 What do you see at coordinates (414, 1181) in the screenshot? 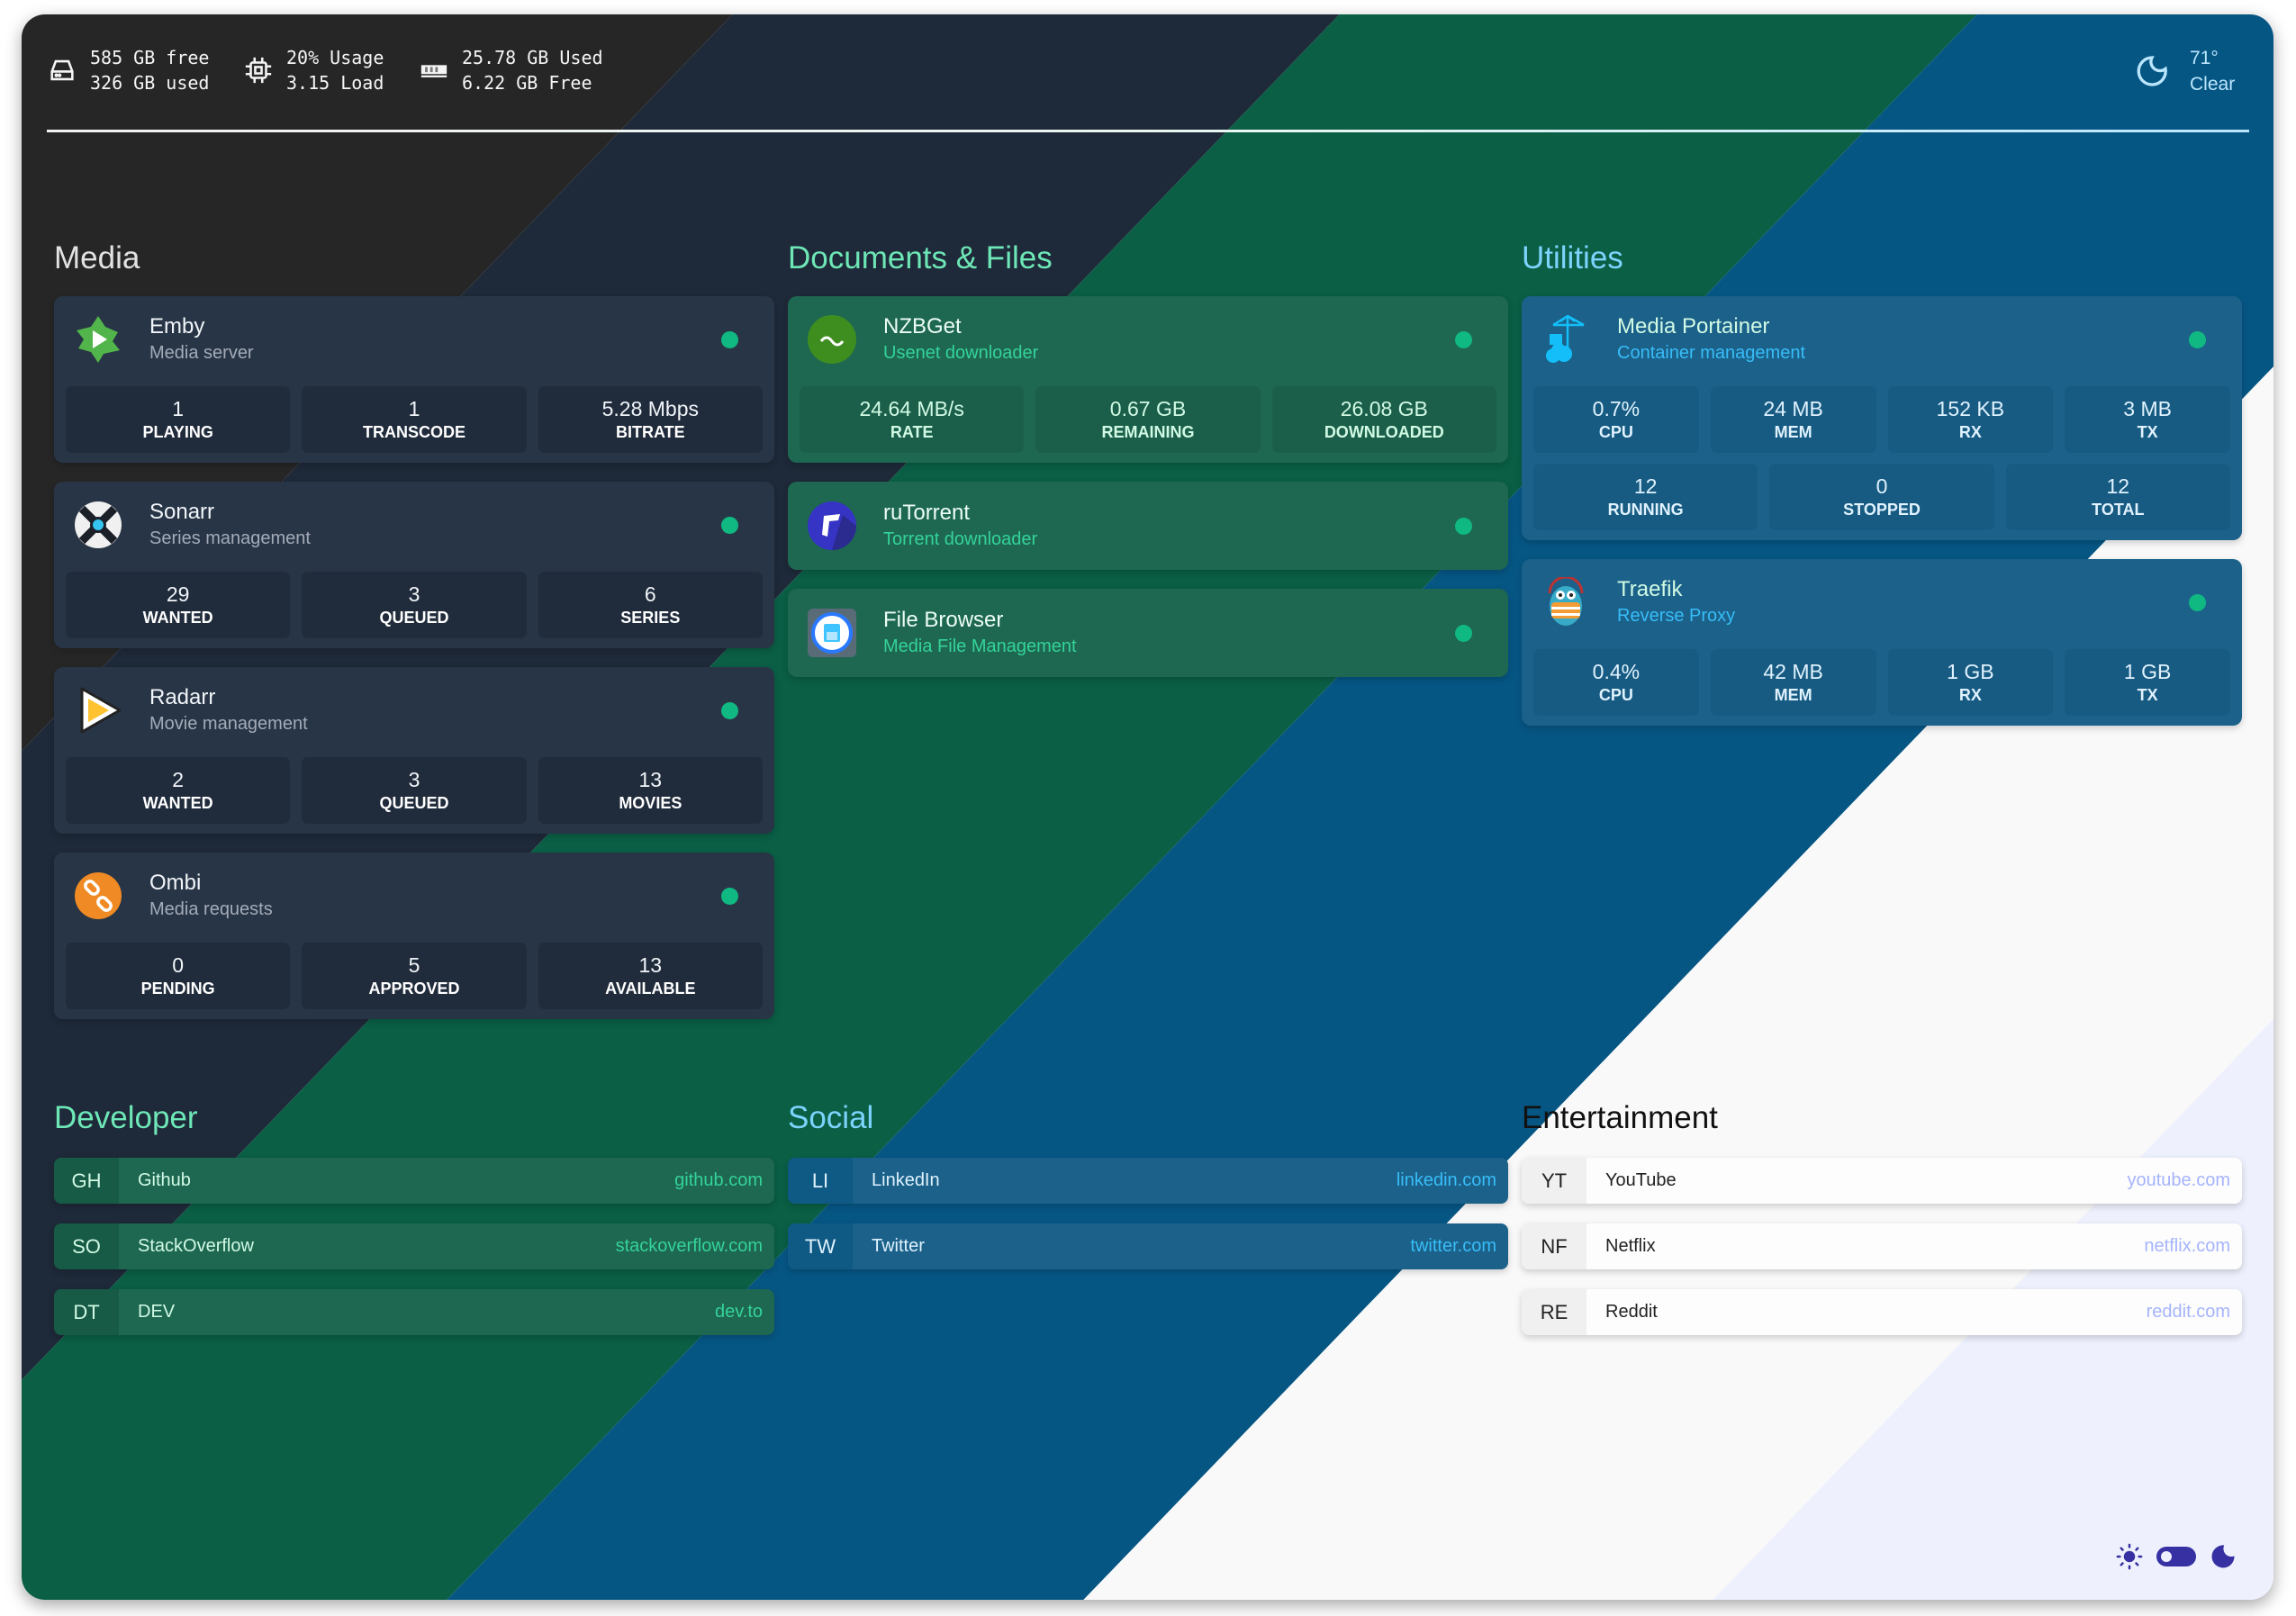
I see `bookmark-link: GH Github github.com` at bounding box center [414, 1181].